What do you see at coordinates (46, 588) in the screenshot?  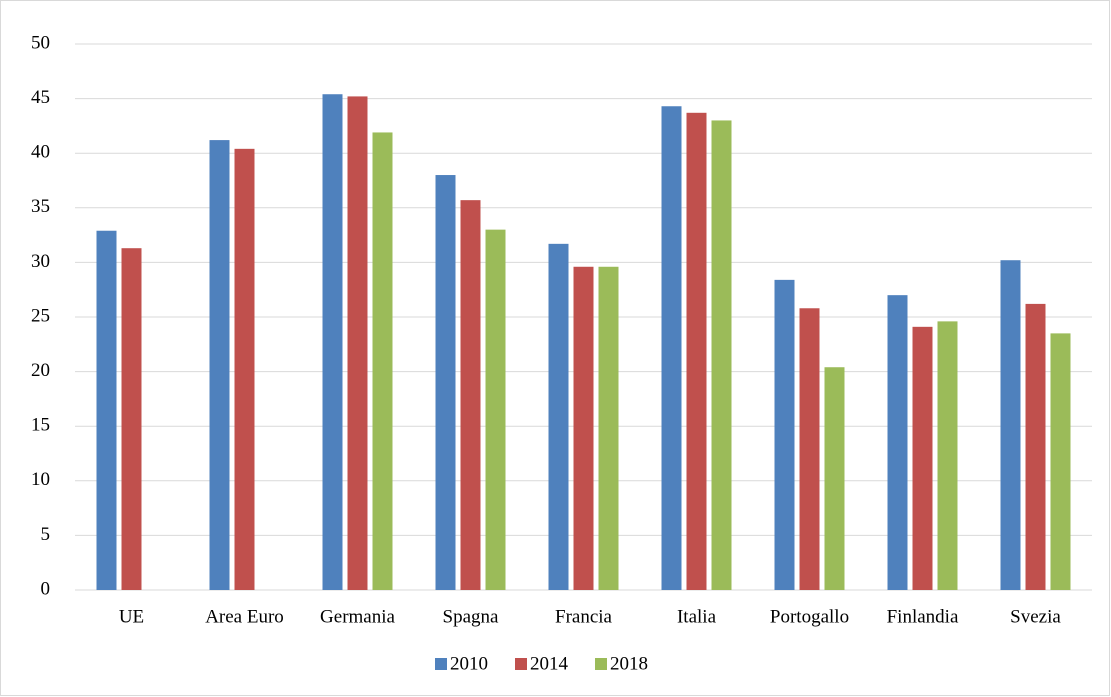 I see `y-tick-label: 0` at bounding box center [46, 588].